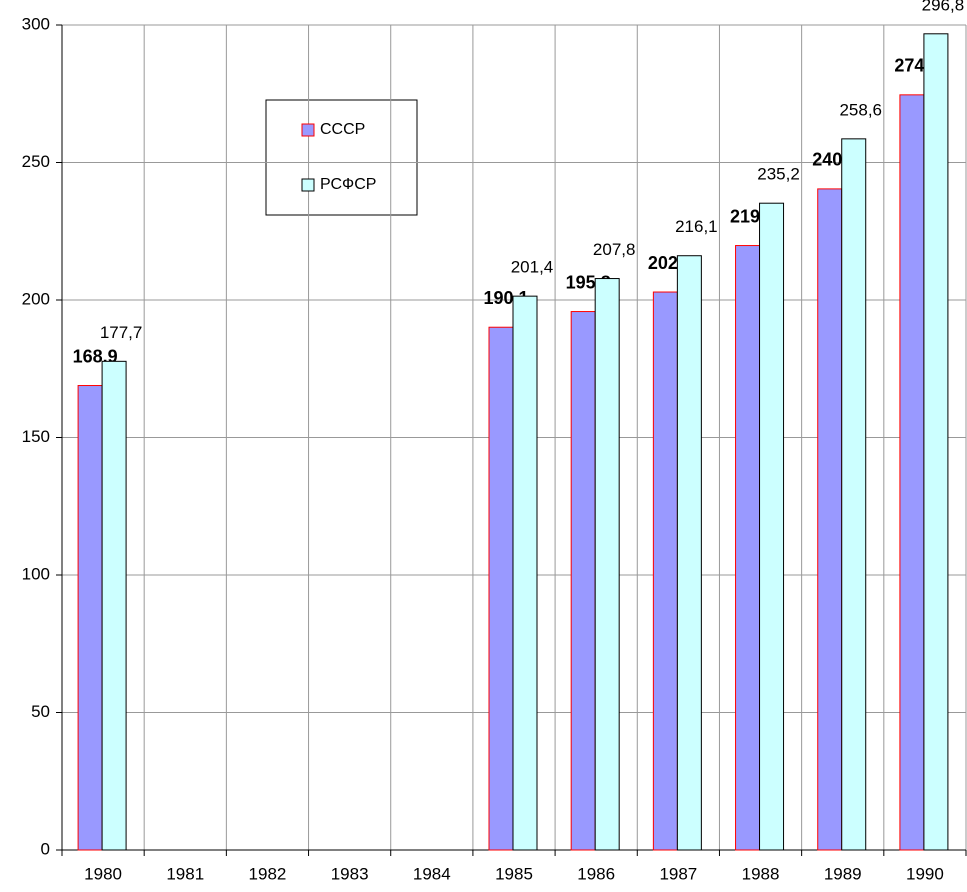 The image size is (967, 892). What do you see at coordinates (45, 848) in the screenshot?
I see `y-tick-label: 0` at bounding box center [45, 848].